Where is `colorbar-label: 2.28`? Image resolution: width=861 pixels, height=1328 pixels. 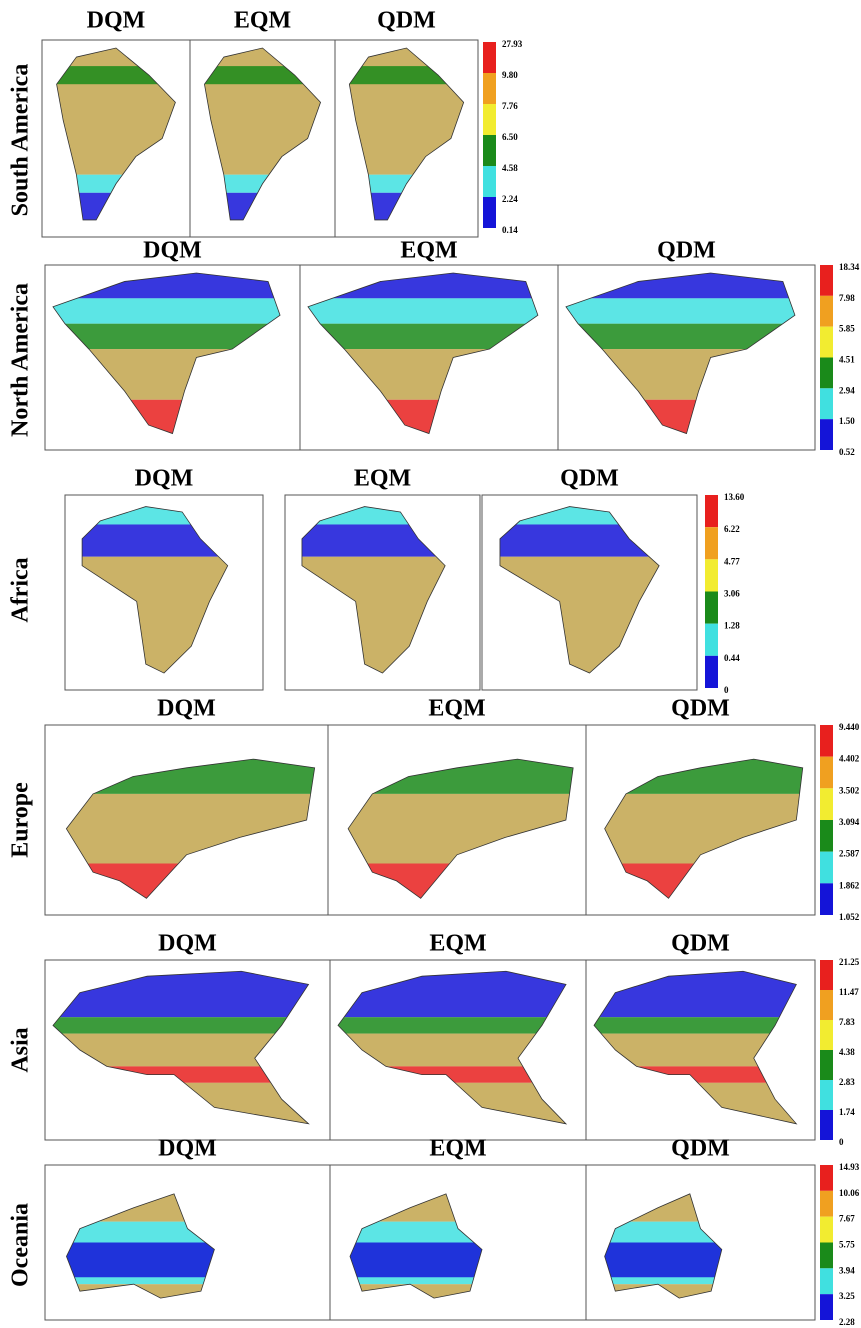
colorbar-label: 2.28 is located at coordinates (847, 1322).